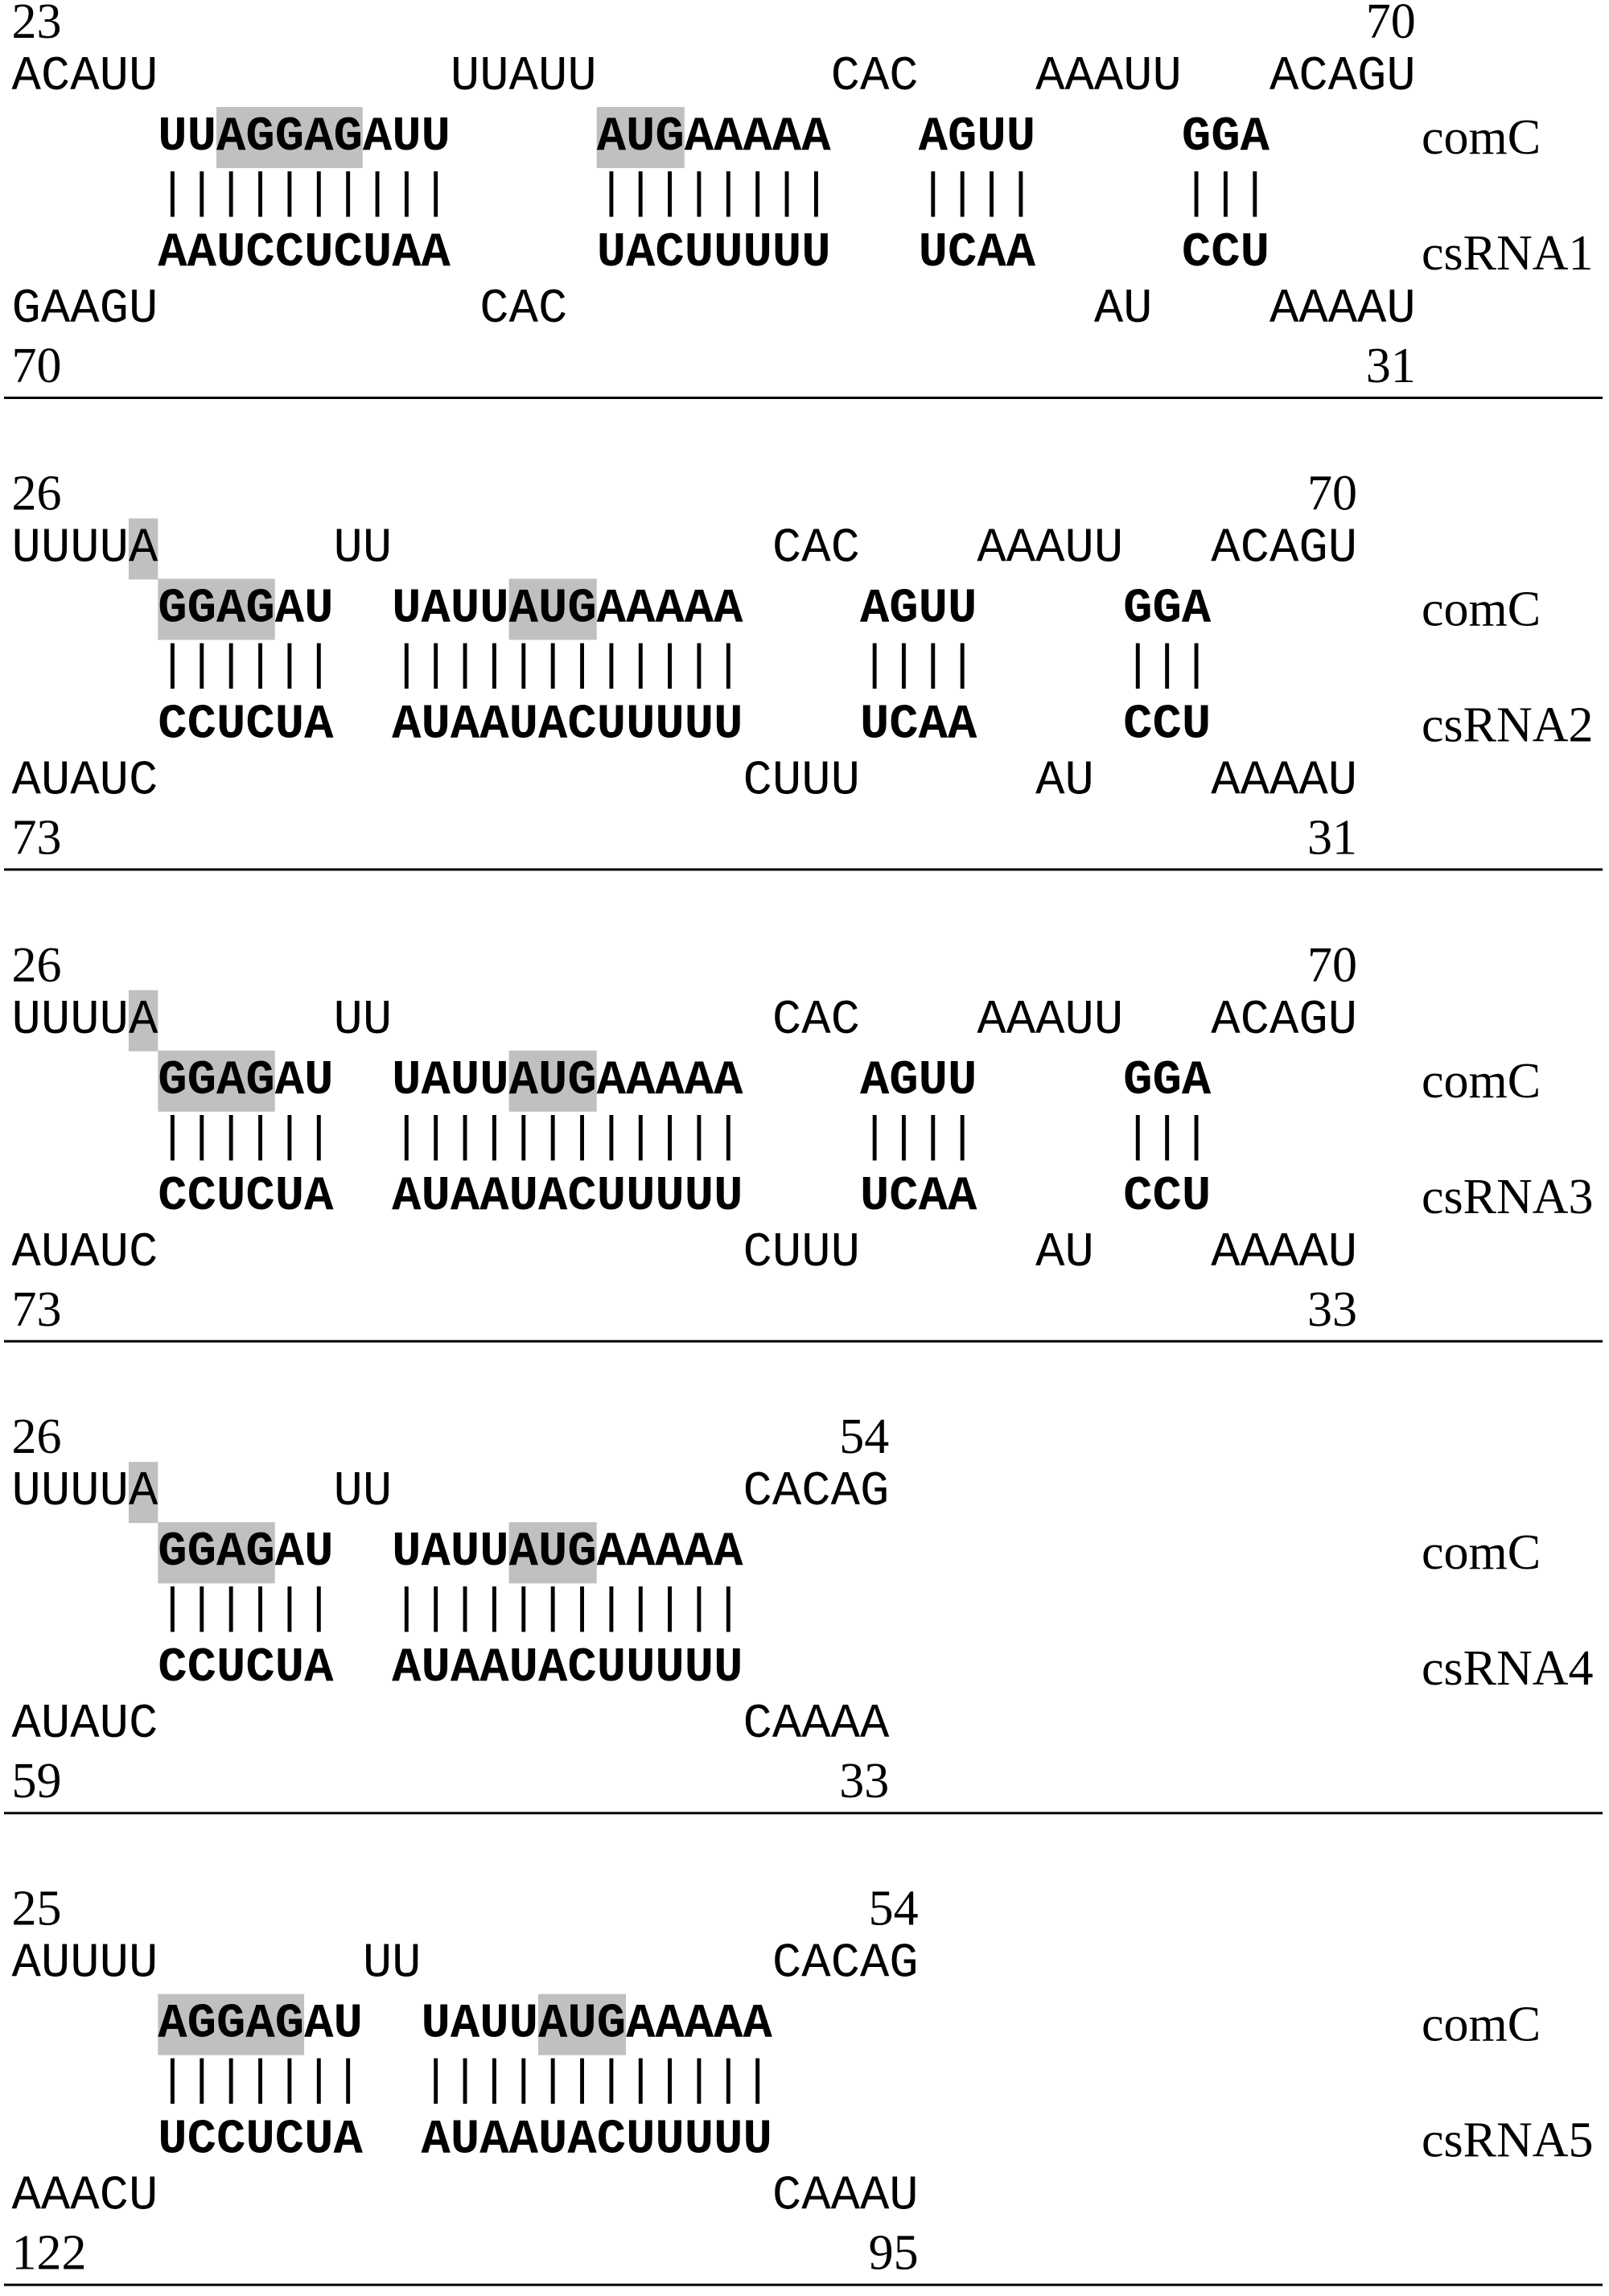 Image resolution: width=1609 pixels, height=2296 pixels. Describe the element at coordinates (304, 194) in the screenshot. I see `base-pairs: ||||||||||` at that location.